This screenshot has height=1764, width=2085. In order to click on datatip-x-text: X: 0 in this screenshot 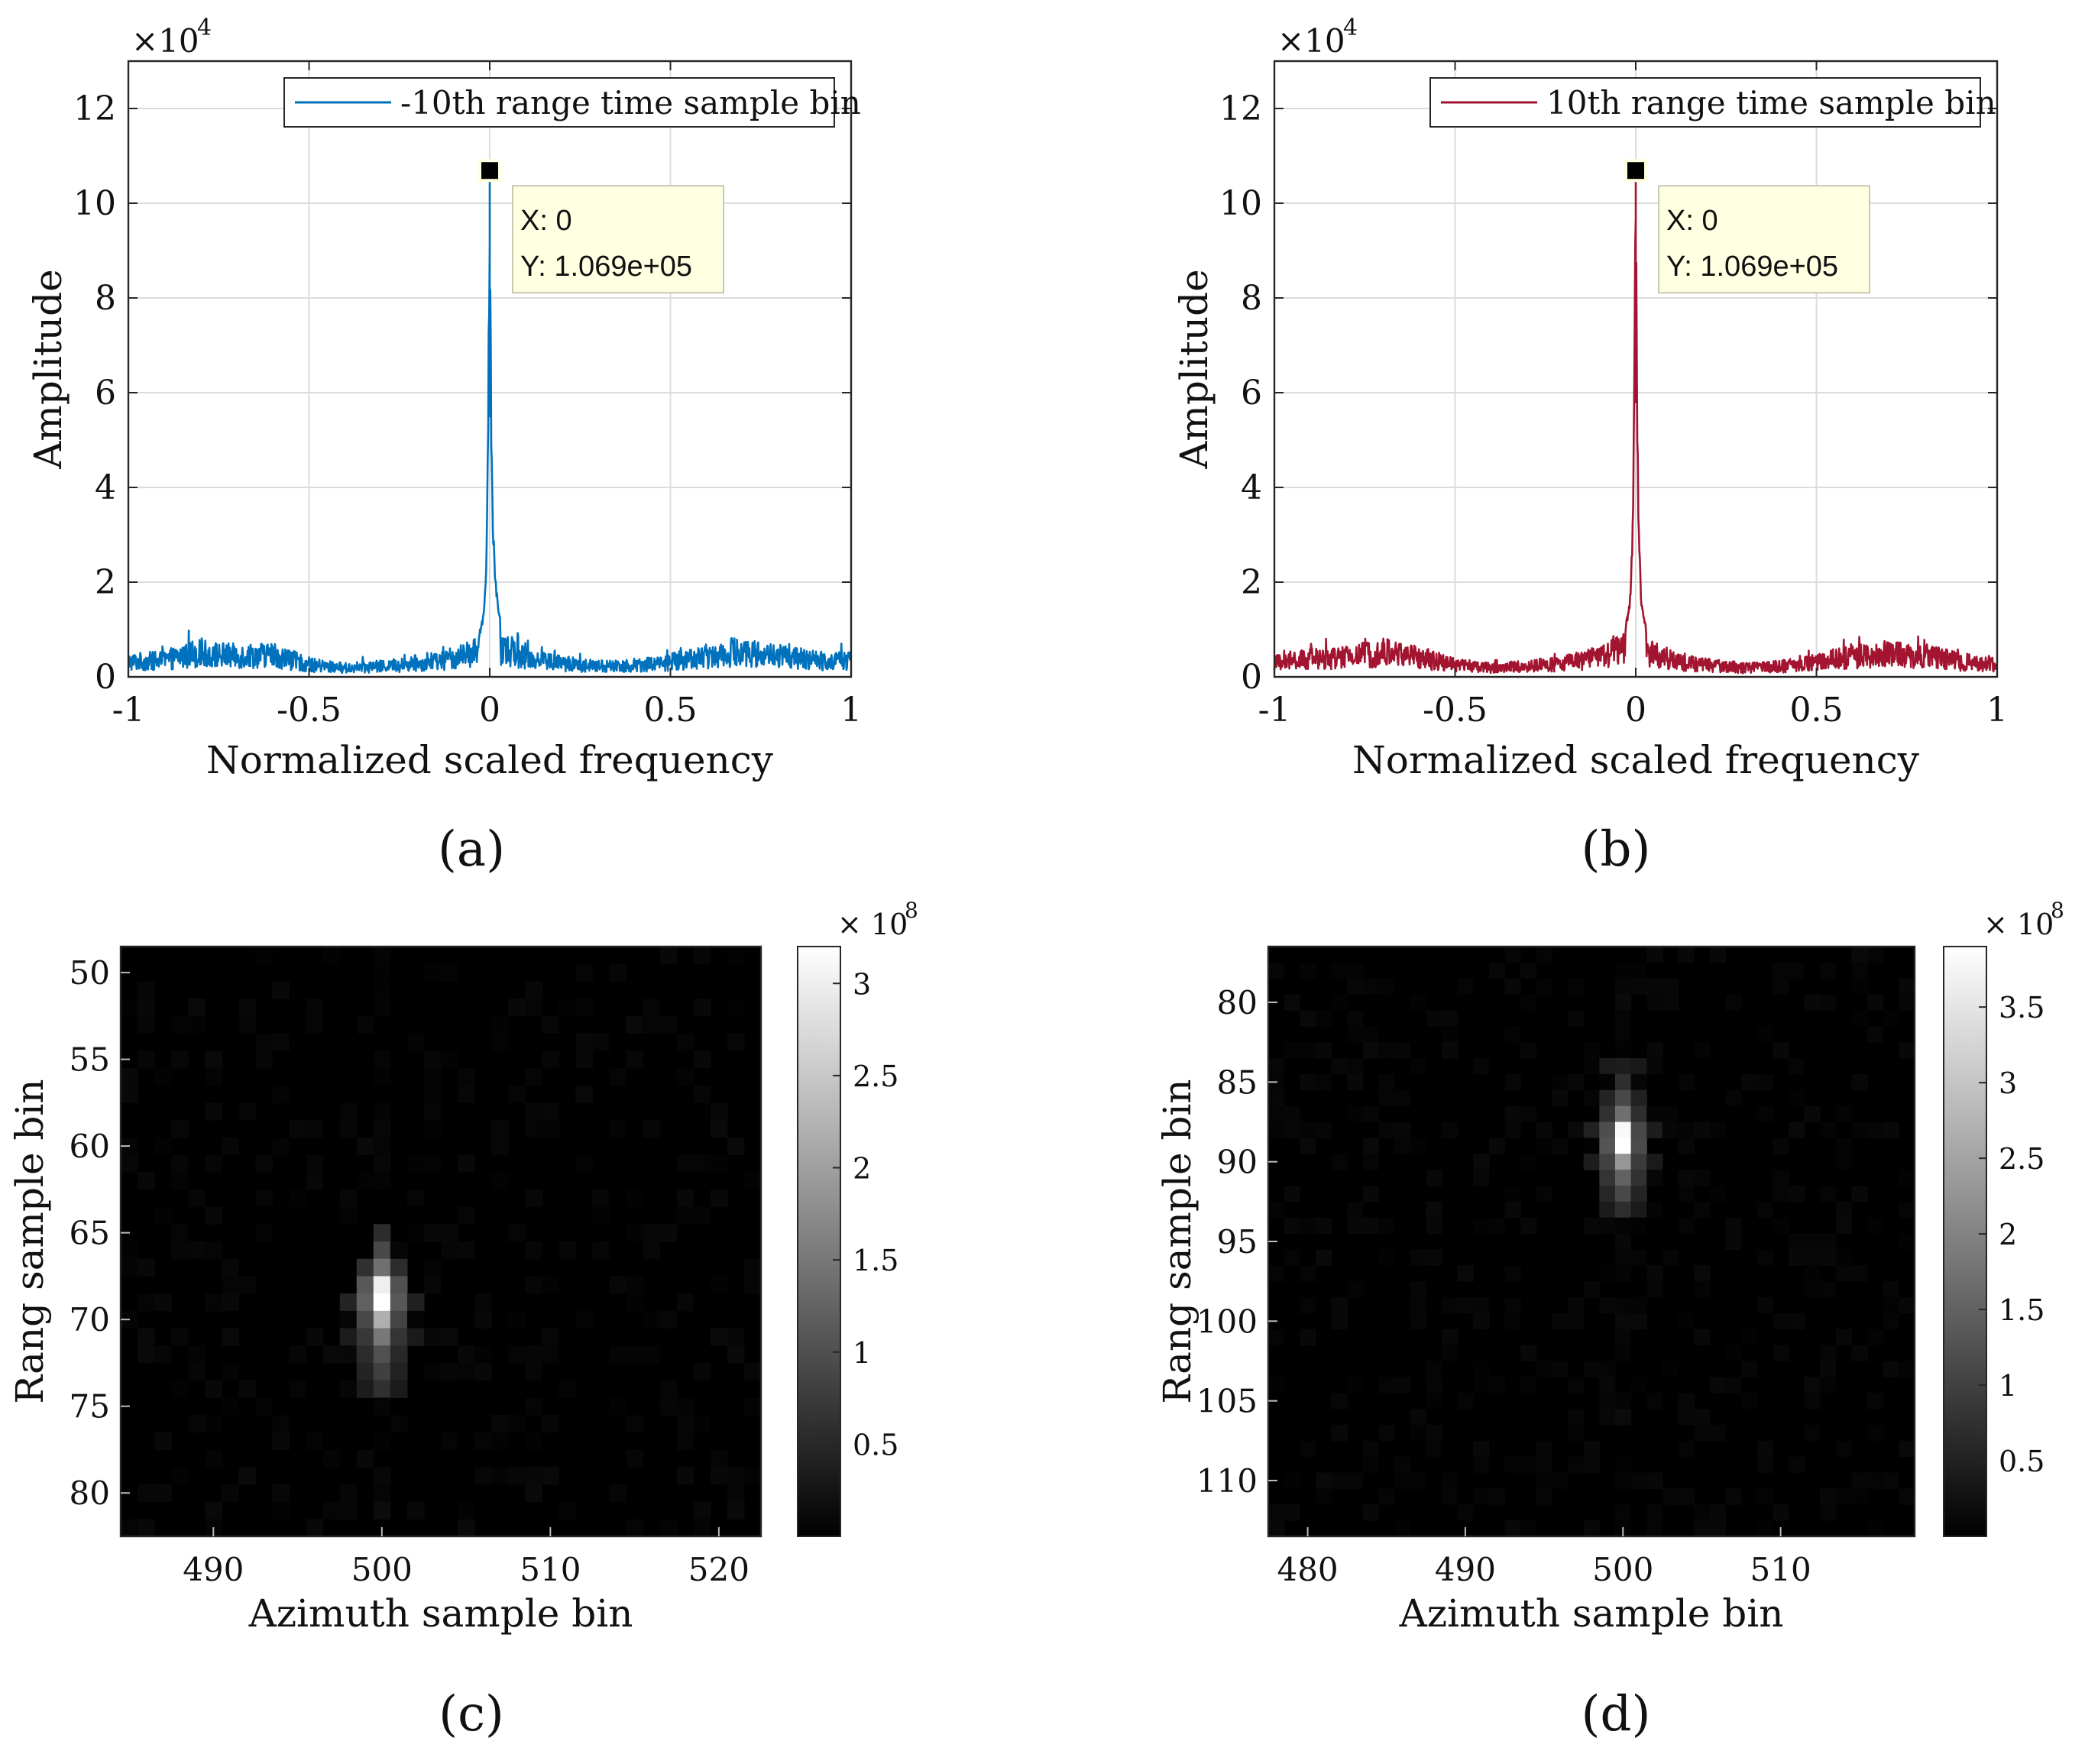, I will do `click(1692, 221)`.